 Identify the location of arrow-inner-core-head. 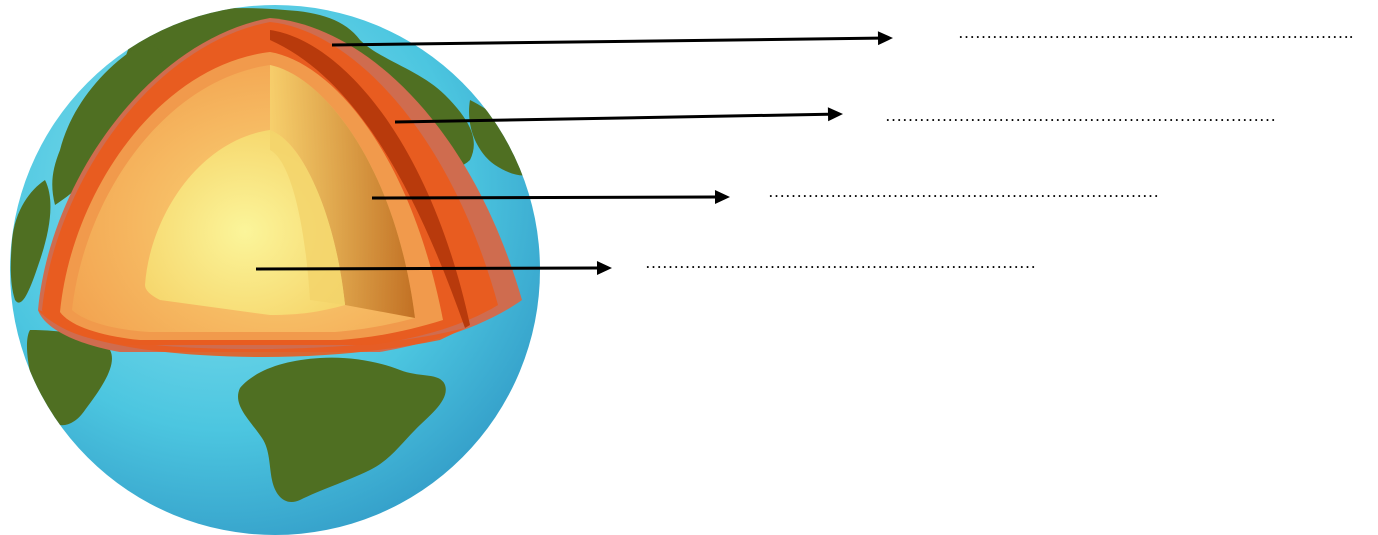
(604, 268).